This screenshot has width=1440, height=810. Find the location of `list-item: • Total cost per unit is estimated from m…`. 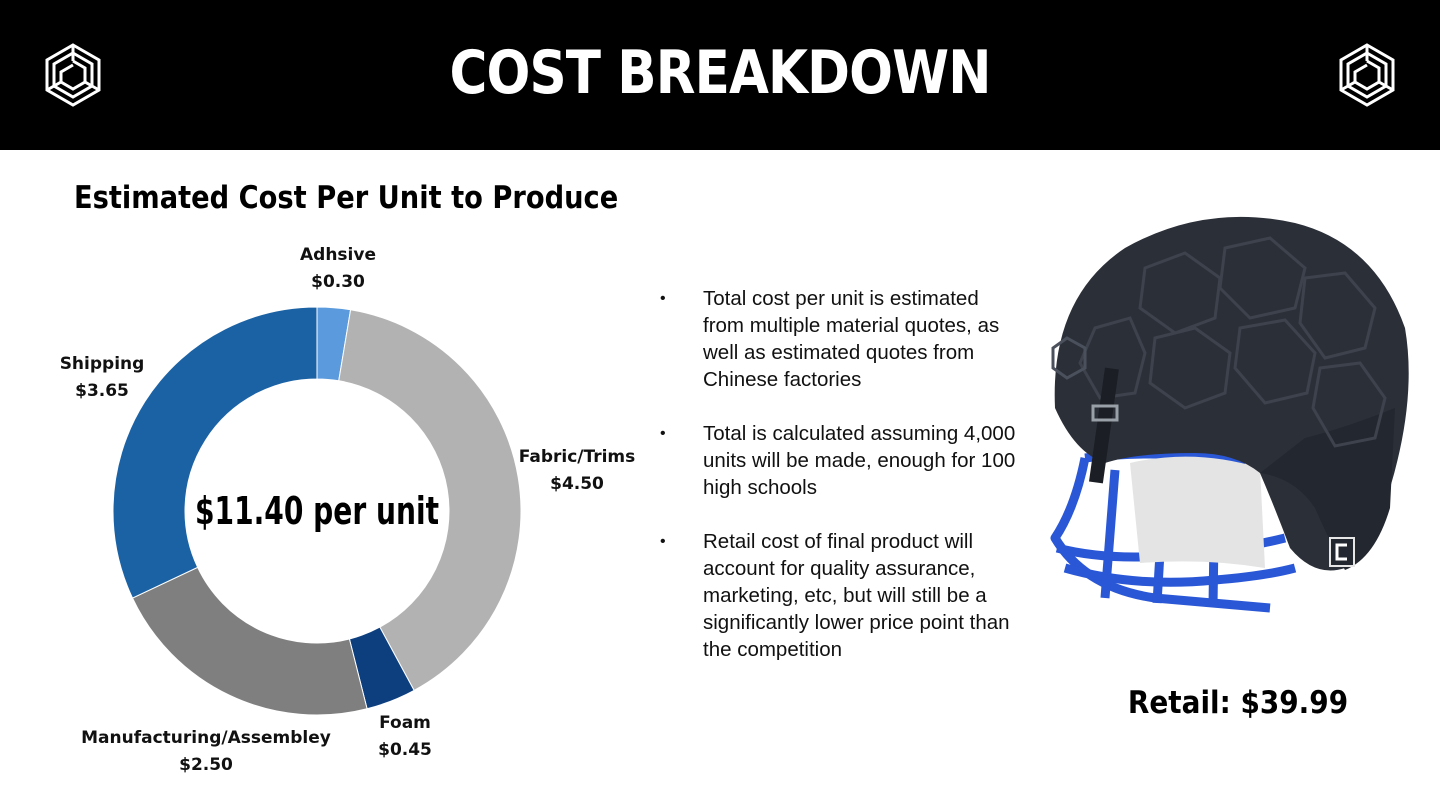

list-item: • Total cost per unit is estimated from m… is located at coordinates (840, 339).